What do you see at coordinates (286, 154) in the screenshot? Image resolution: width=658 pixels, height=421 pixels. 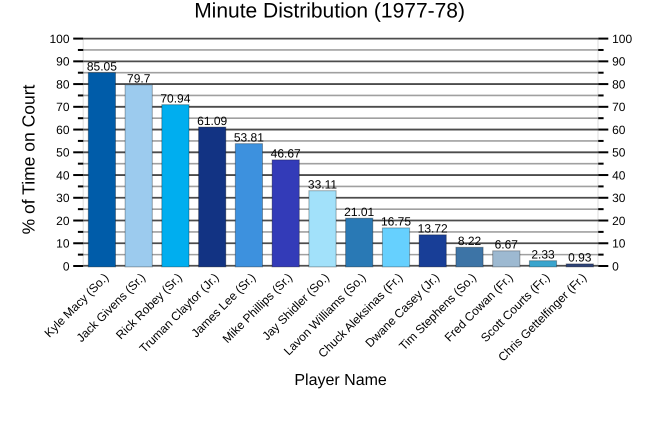 I see `svg-text: 46.67` at bounding box center [286, 154].